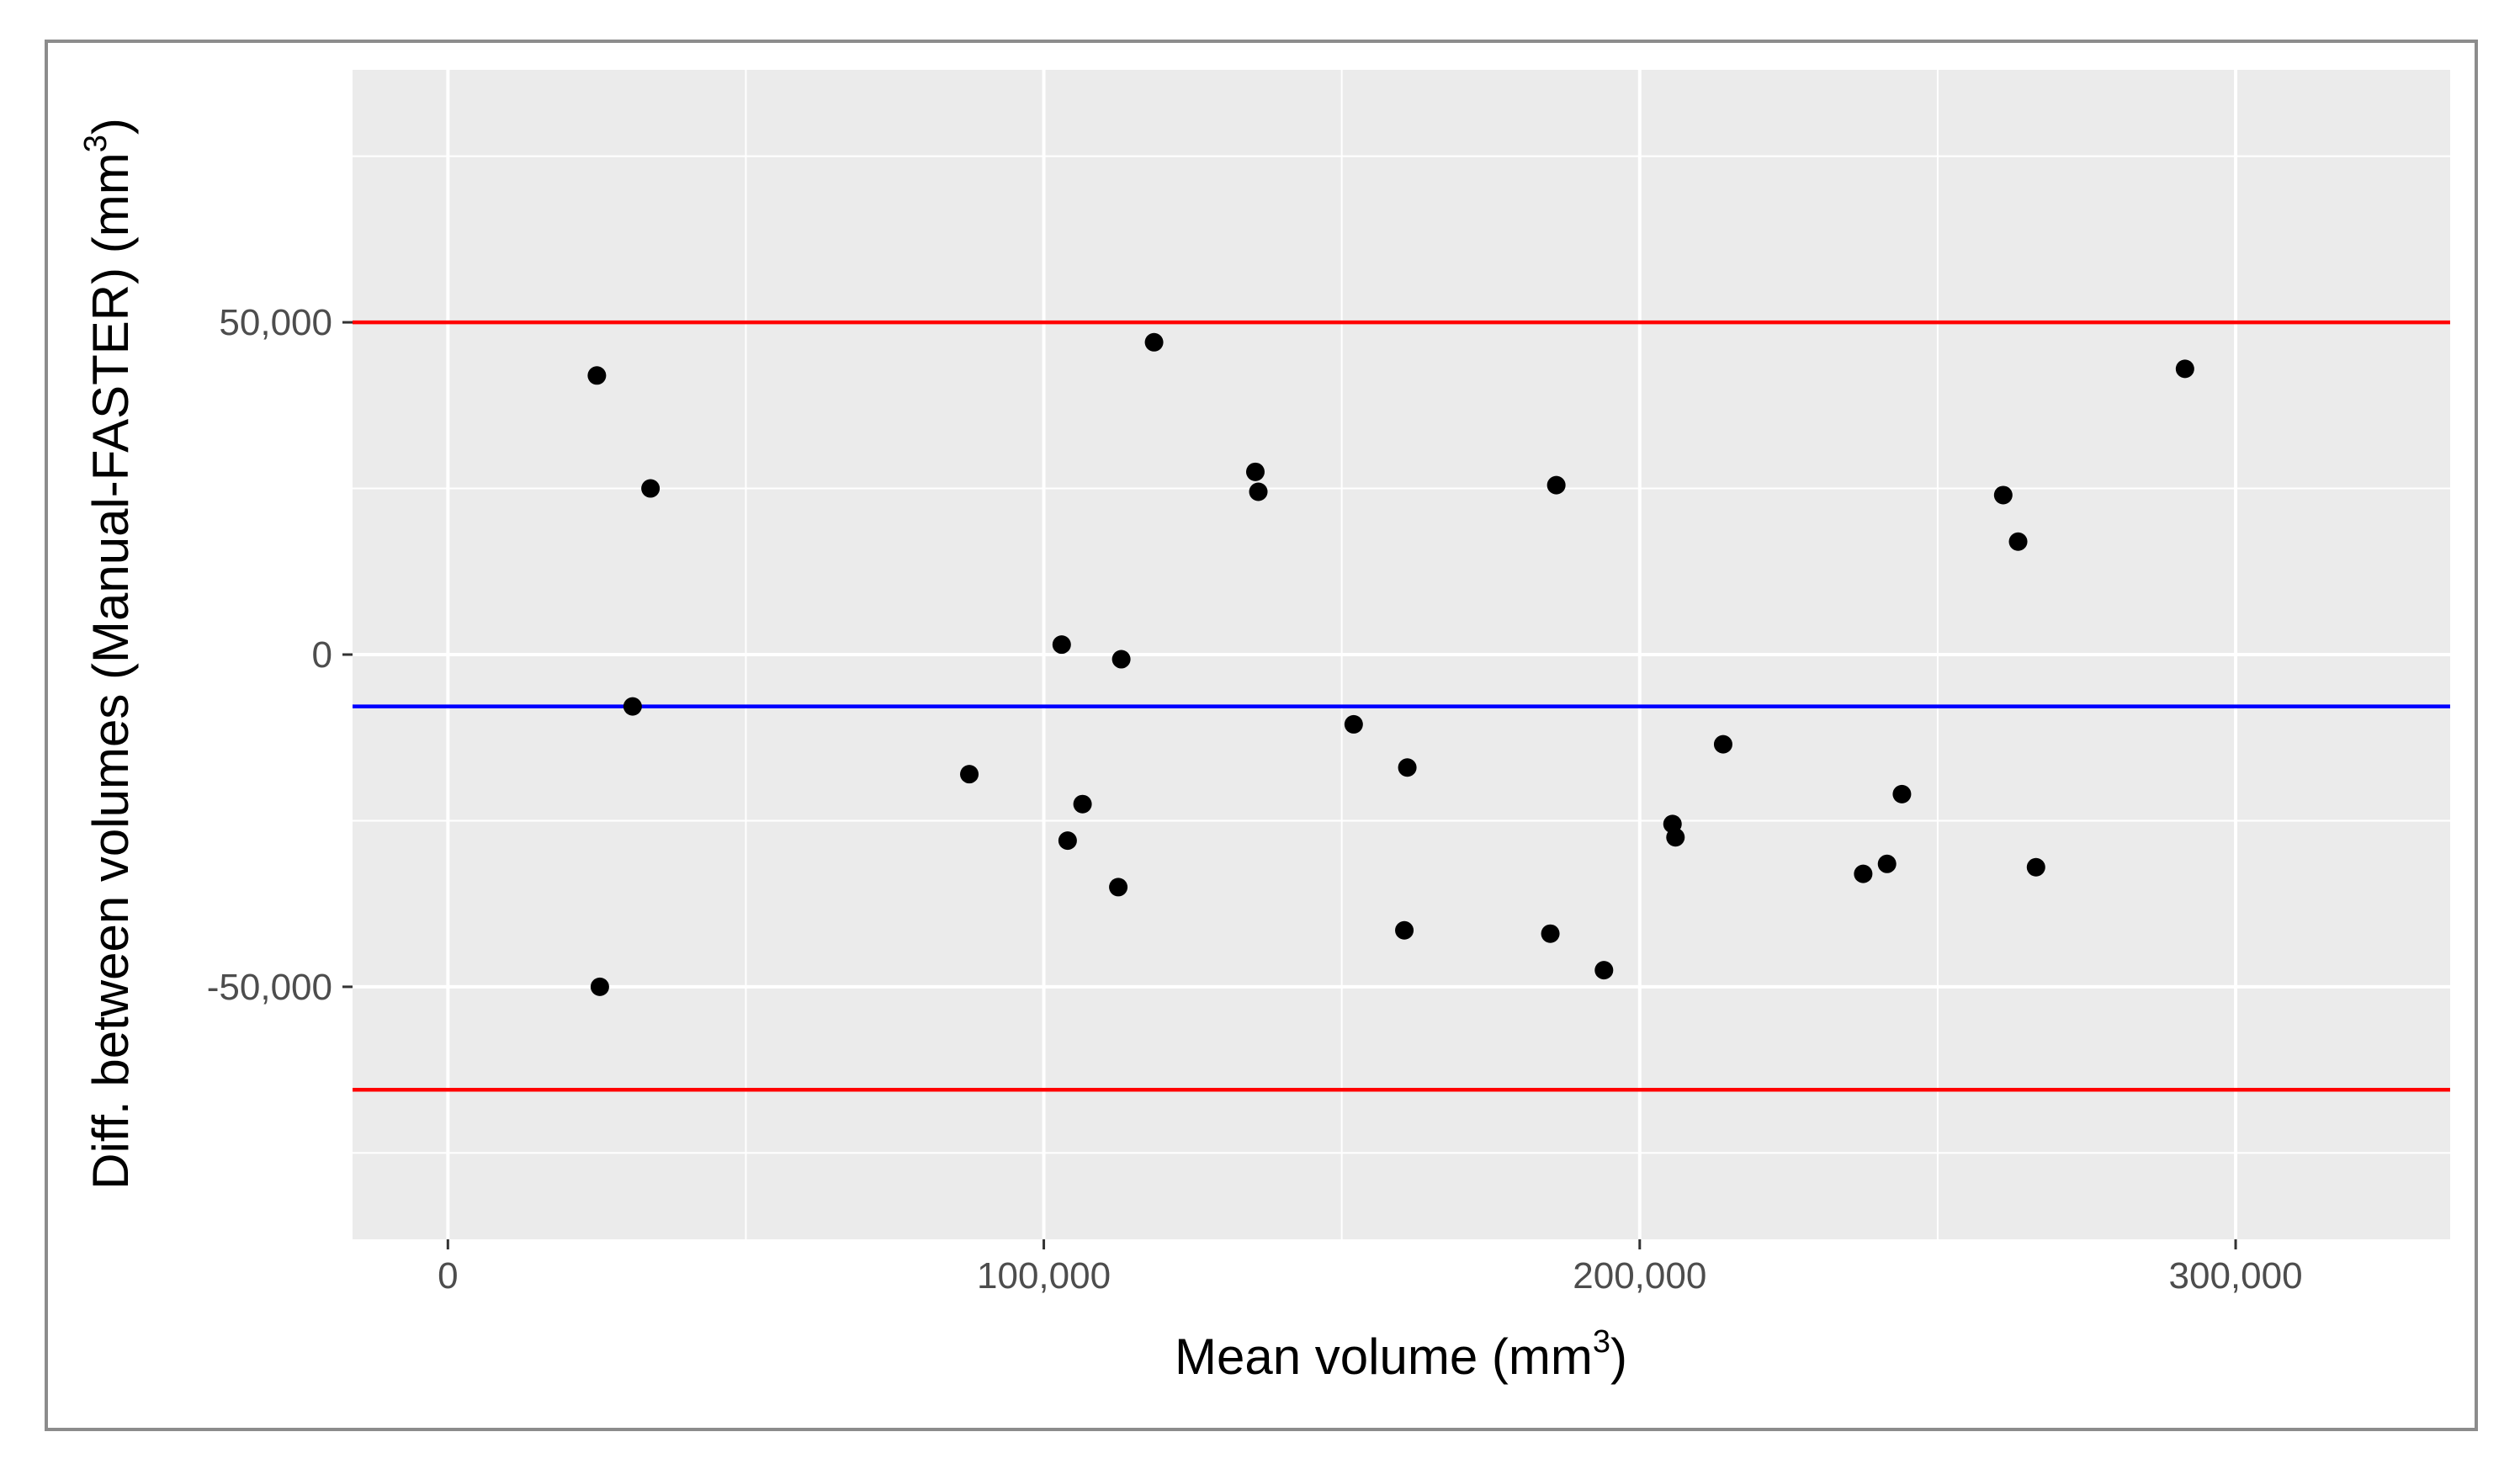 This screenshot has width=2520, height=1469. What do you see at coordinates (2236, 1276) in the screenshot?
I see `x-tick-label: 300,000` at bounding box center [2236, 1276].